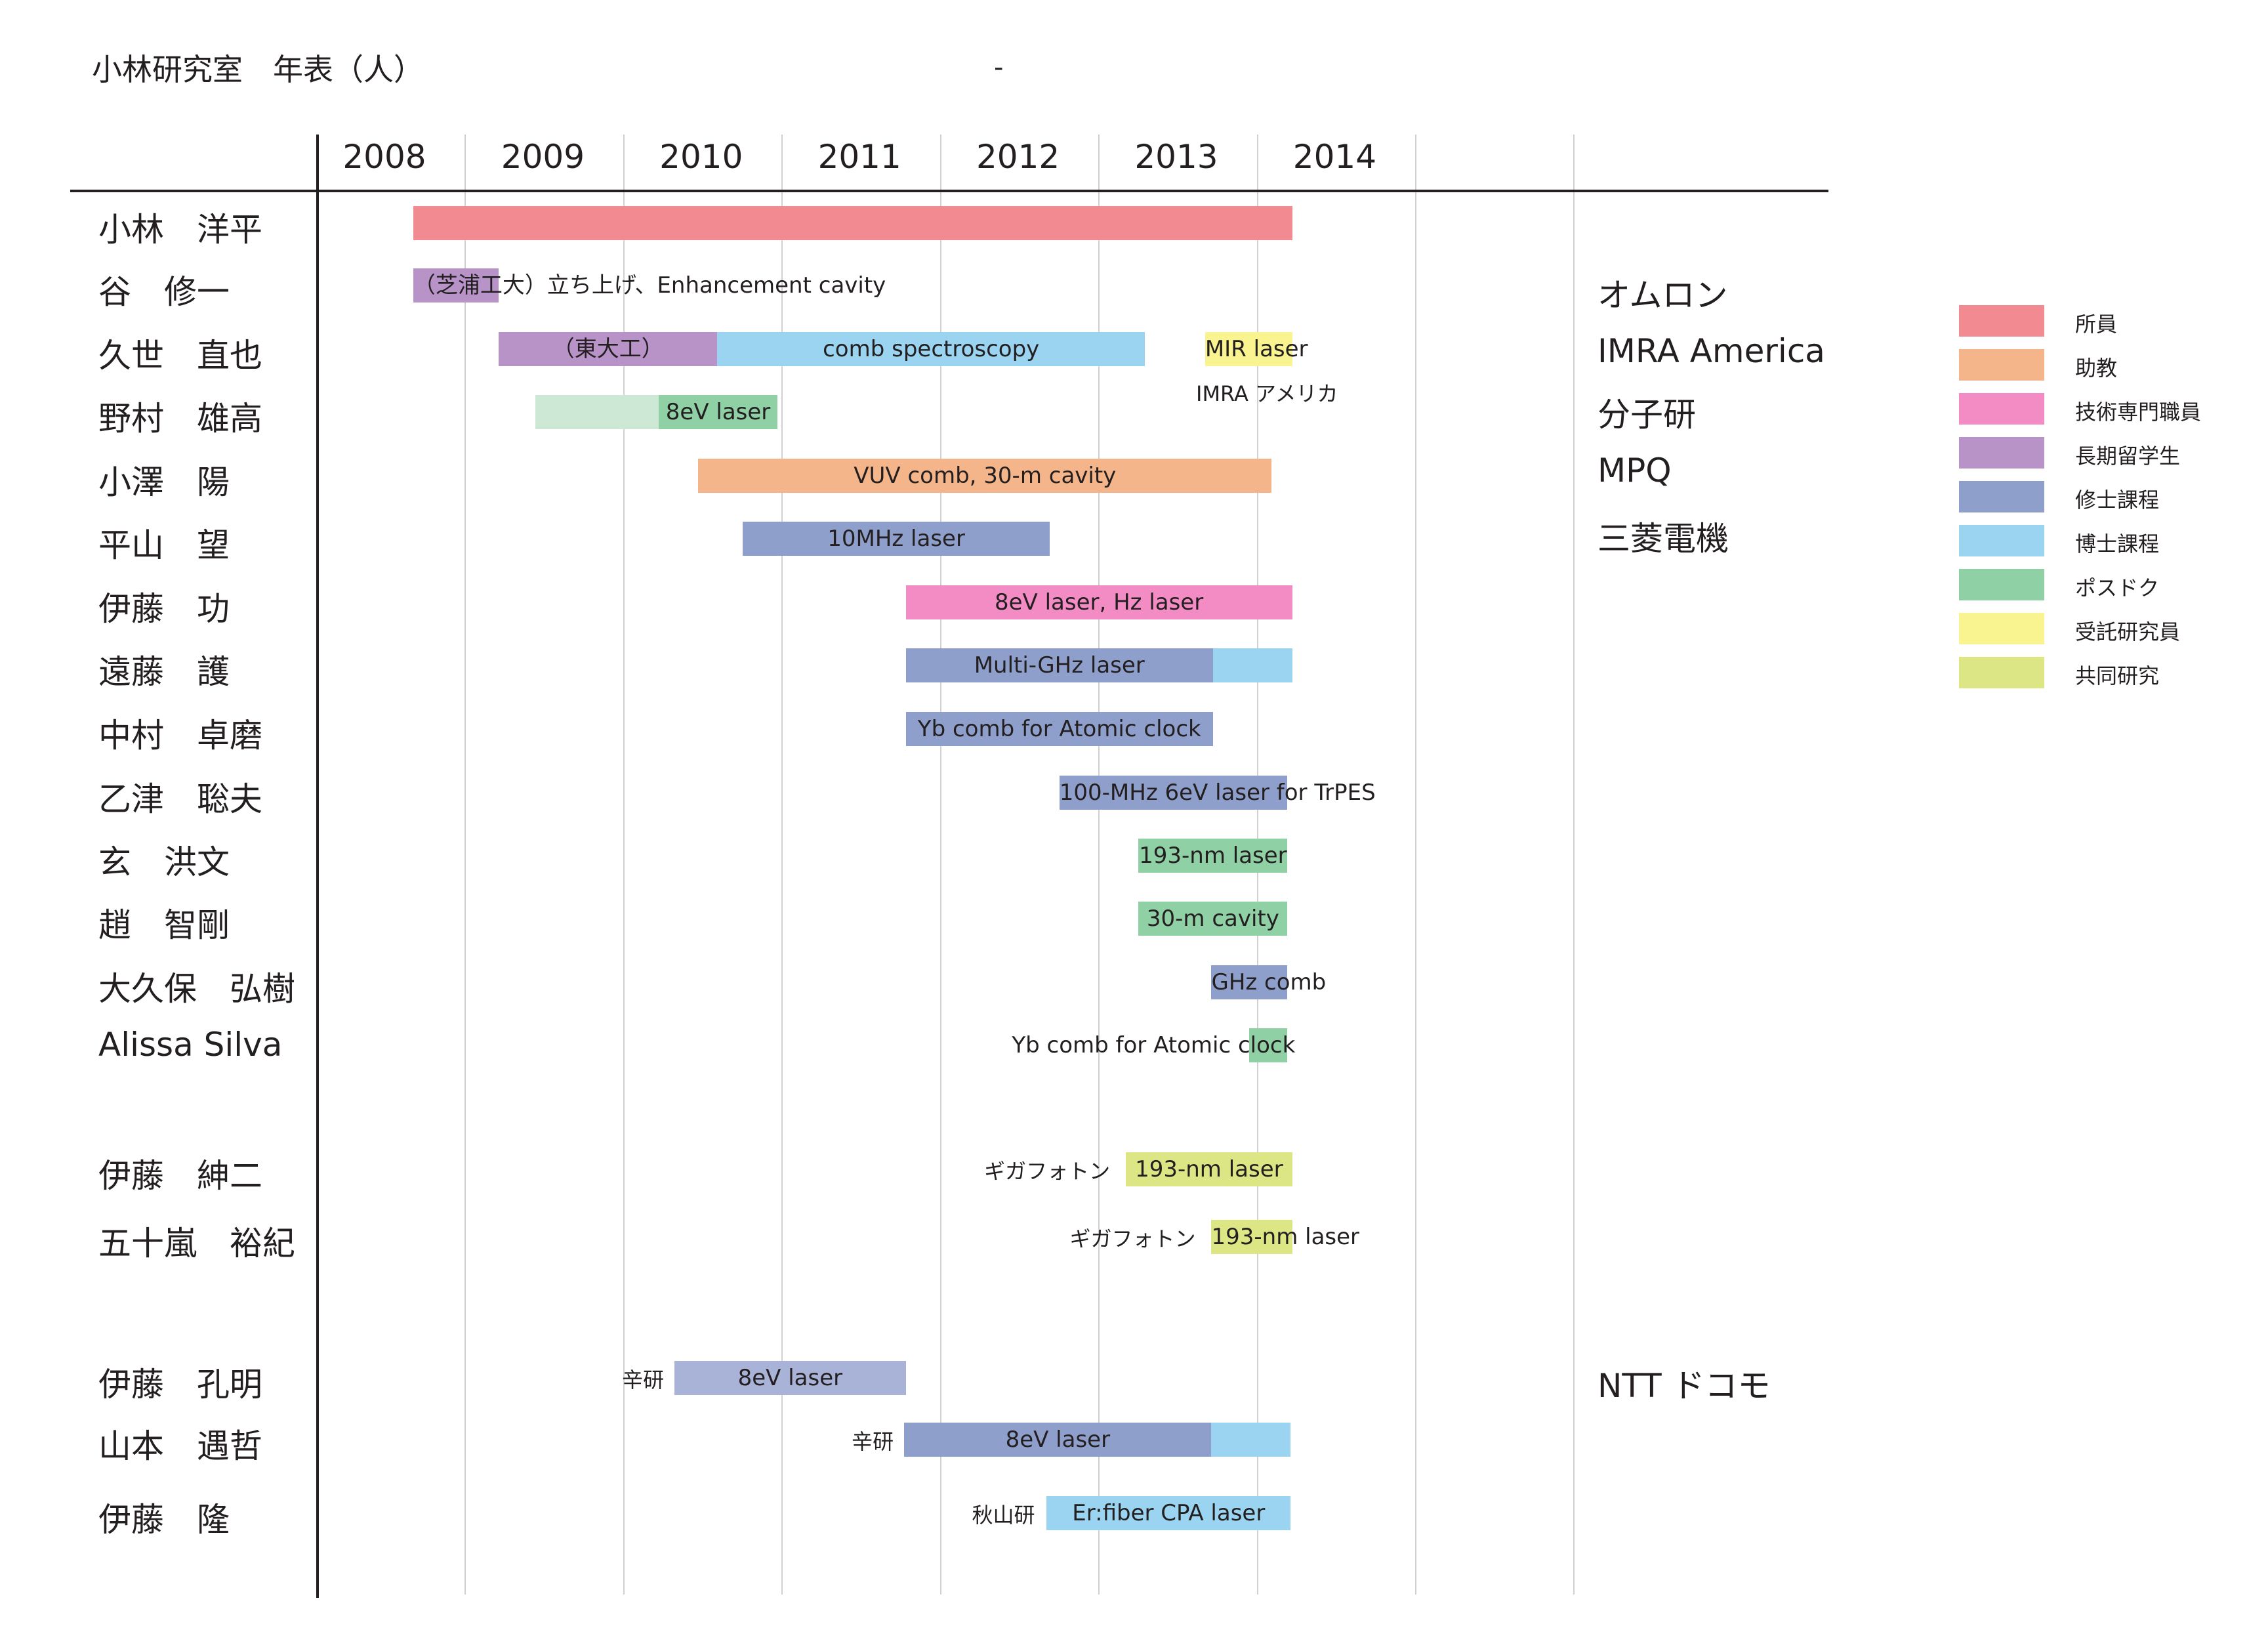 The image size is (2268, 1628). I want to click on legend-label: 技術専門職員, so click(2138, 412).